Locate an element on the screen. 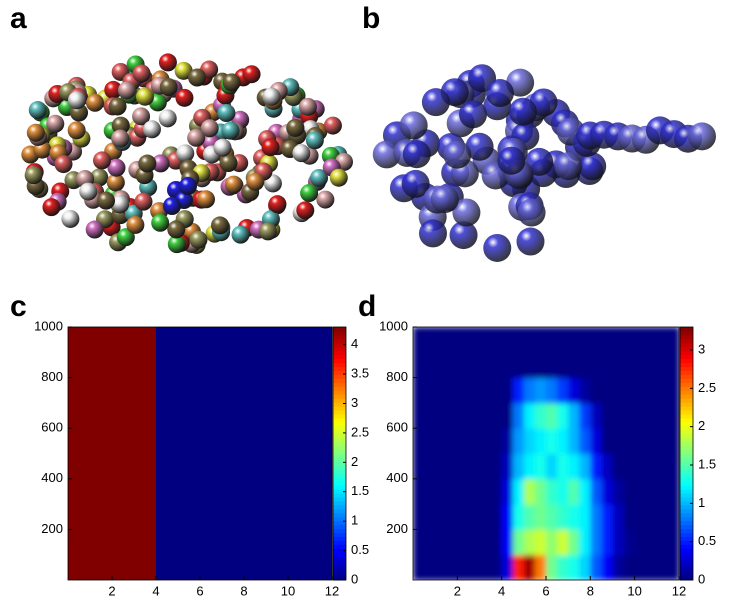 This screenshot has width=731, height=609. colorbar-tick-label: 0 is located at coordinates (354, 578).